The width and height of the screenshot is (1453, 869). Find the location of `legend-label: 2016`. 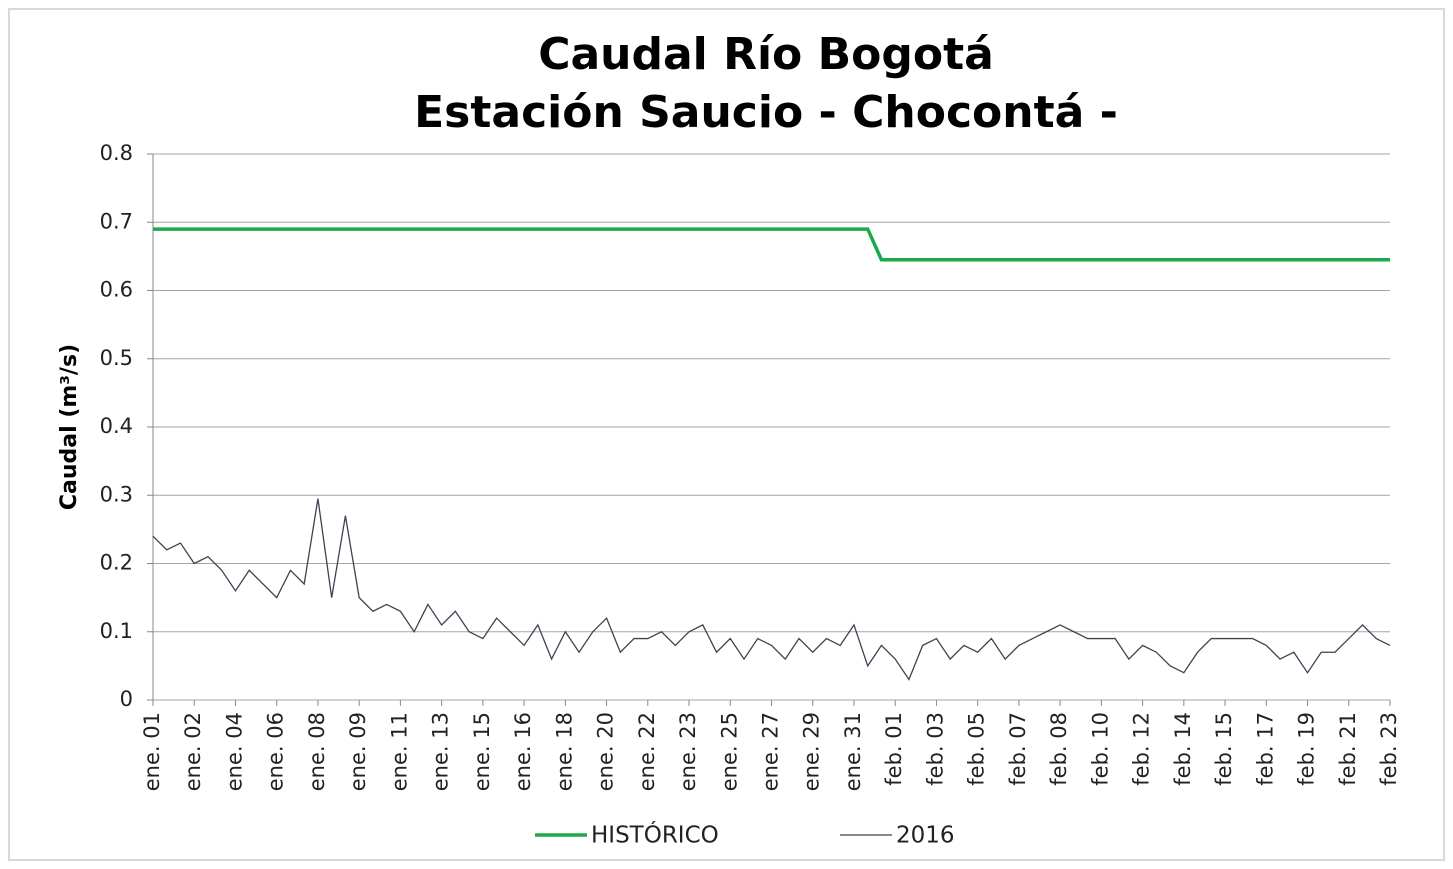

legend-label: 2016 is located at coordinates (925, 836).